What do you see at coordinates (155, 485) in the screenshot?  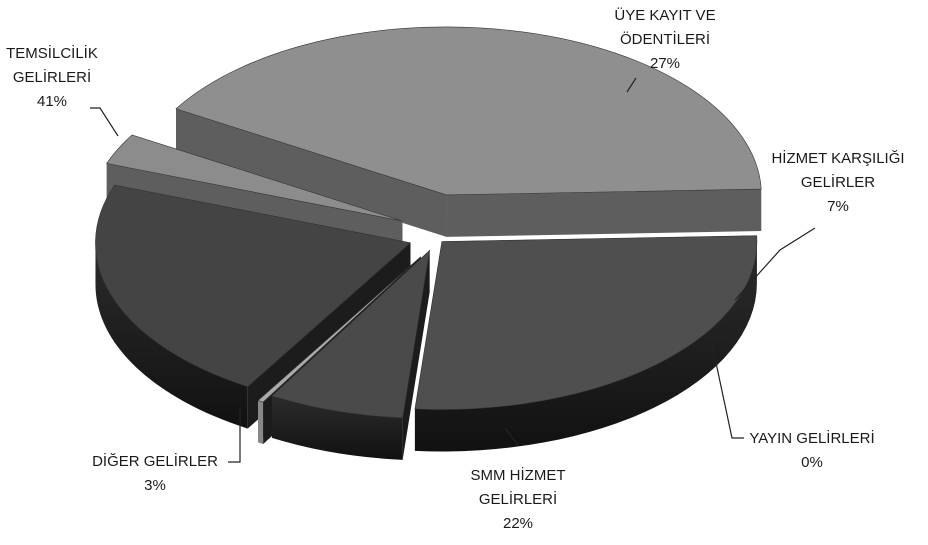 I see `slice-percent-label: 3%` at bounding box center [155, 485].